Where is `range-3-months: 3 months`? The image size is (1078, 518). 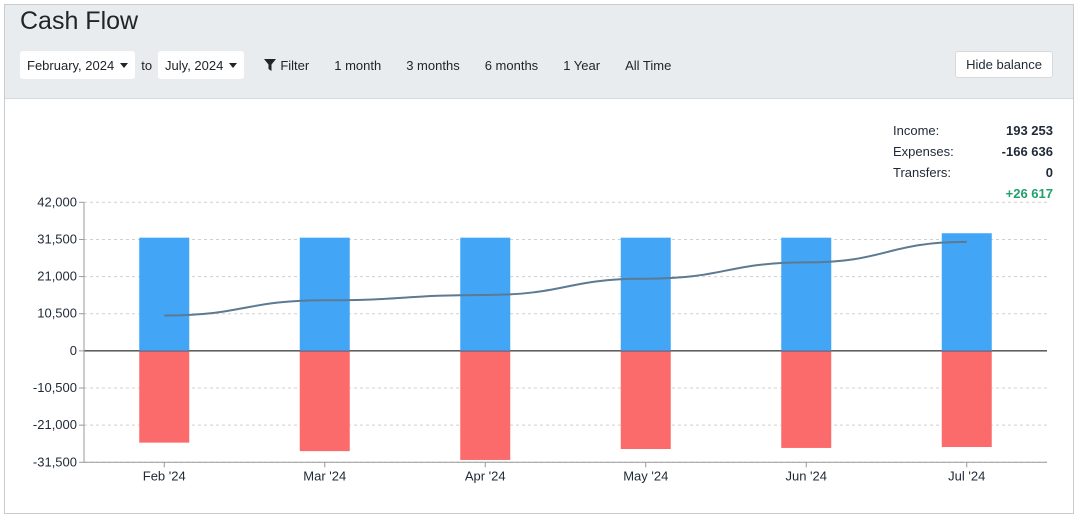
range-3-months: 3 months is located at coordinates (433, 65).